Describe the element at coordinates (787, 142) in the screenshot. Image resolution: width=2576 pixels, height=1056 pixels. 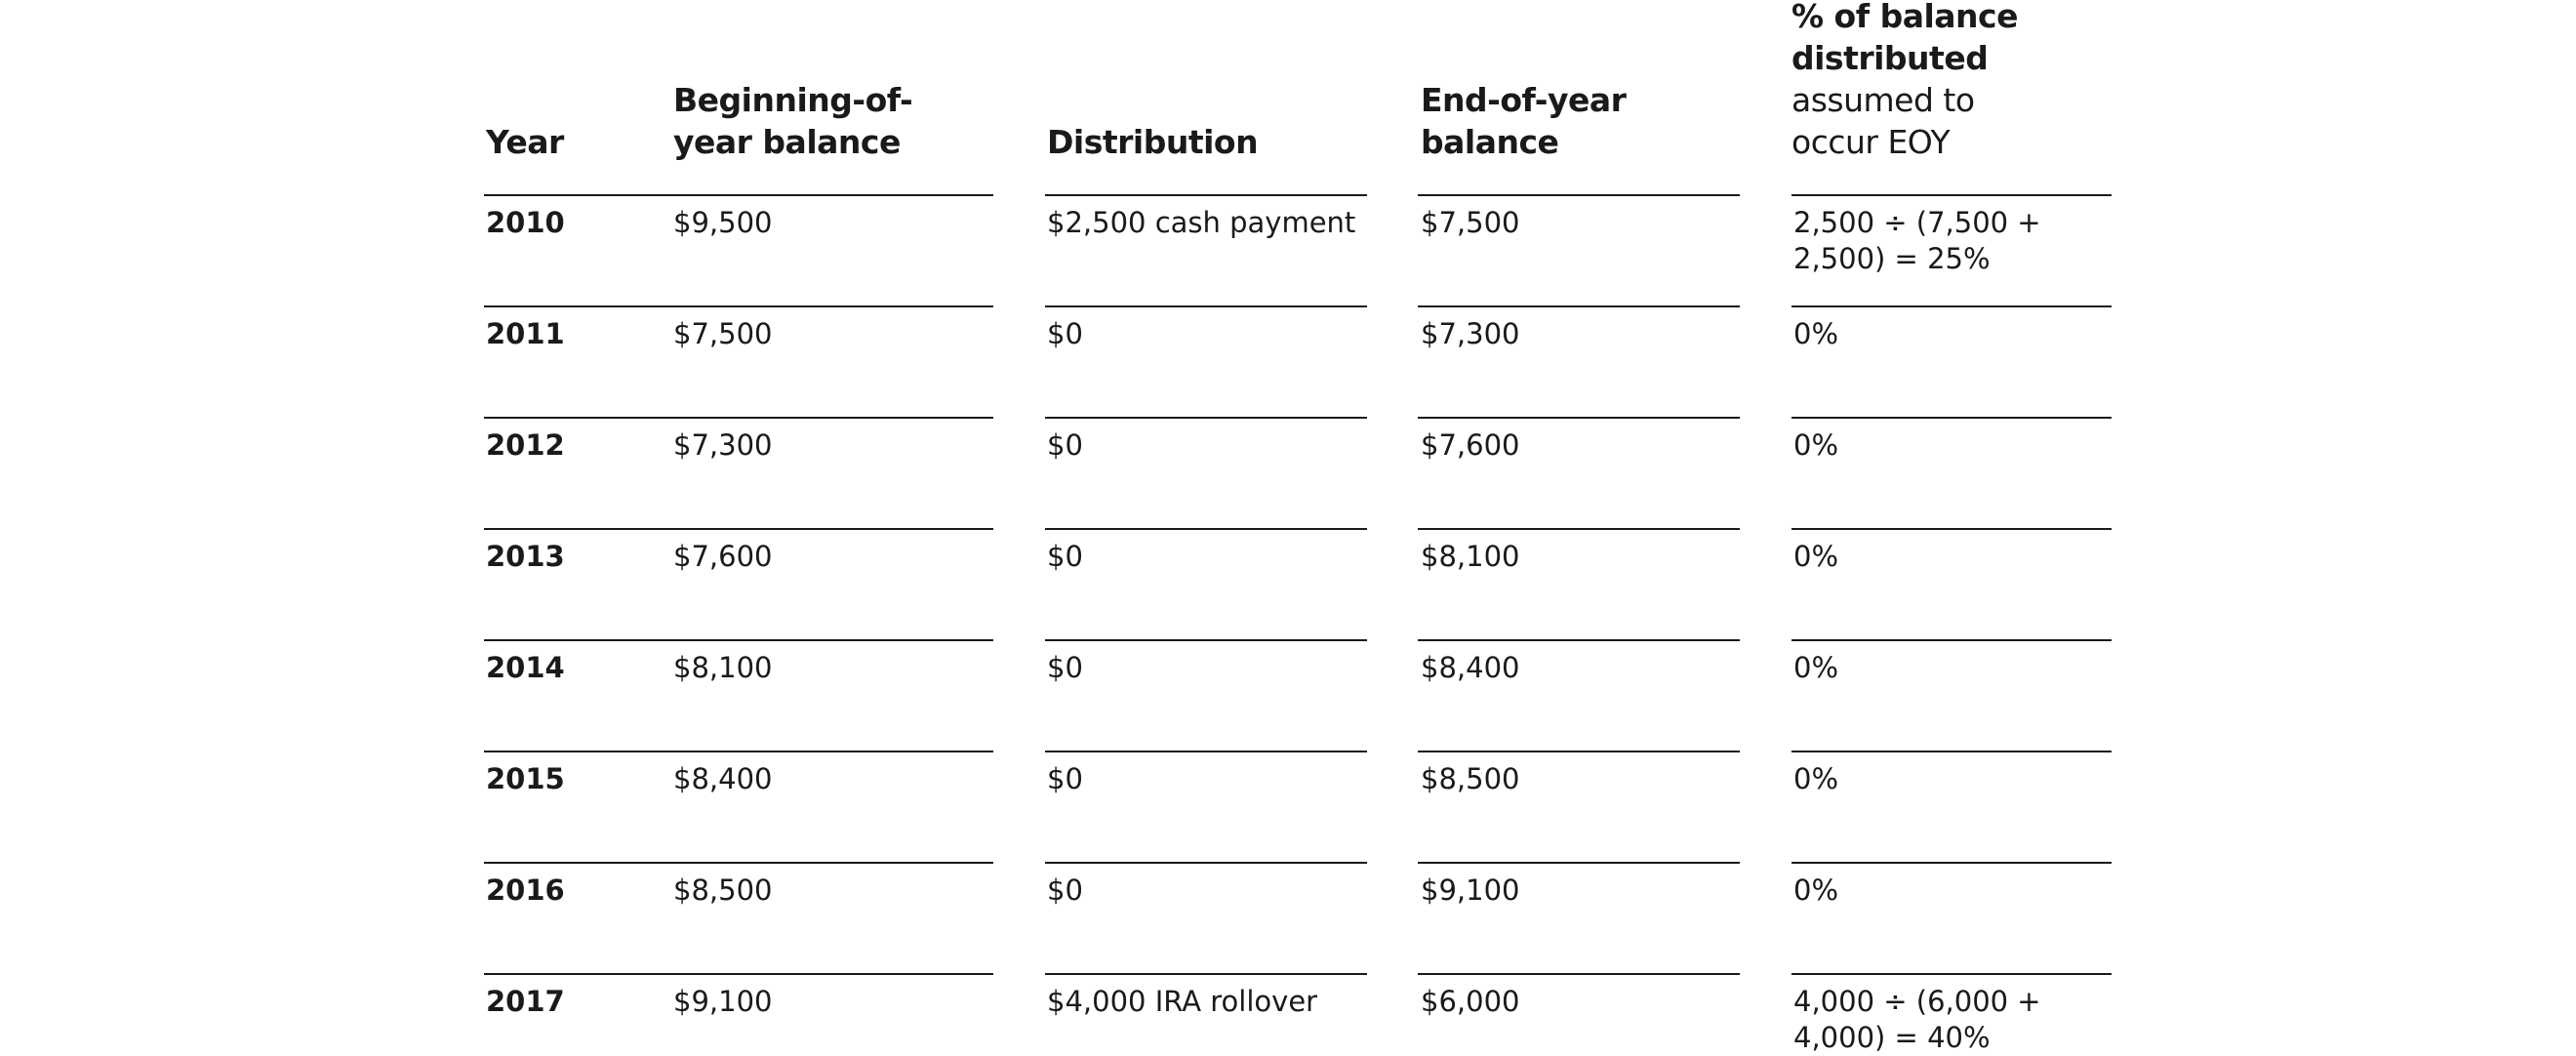
I see `header-beginning-balance-line2: year balance` at that location.